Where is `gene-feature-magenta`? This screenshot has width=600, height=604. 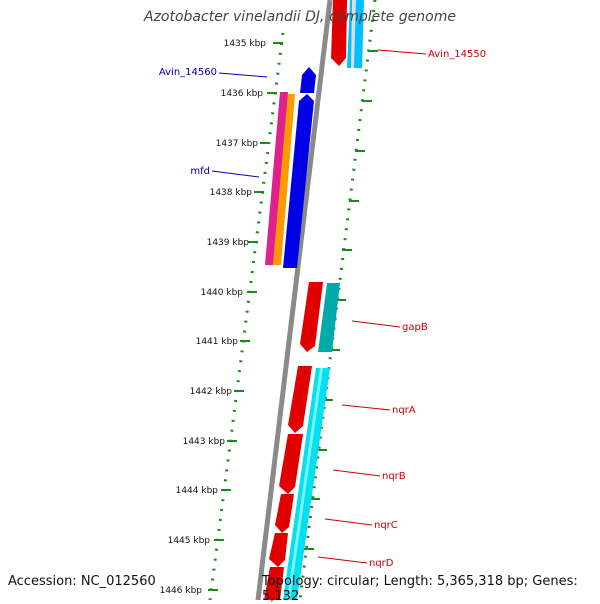
gene-feature-magenta is located at coordinates (276, 178).